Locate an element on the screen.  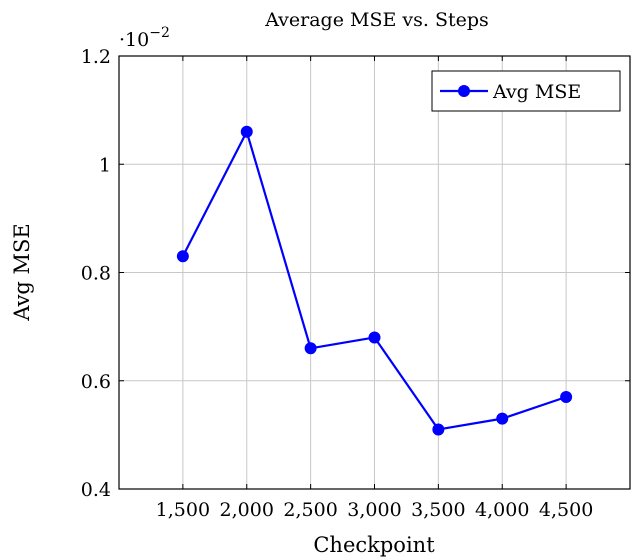
x-tick-label: 4,500 is located at coordinates (566, 510).